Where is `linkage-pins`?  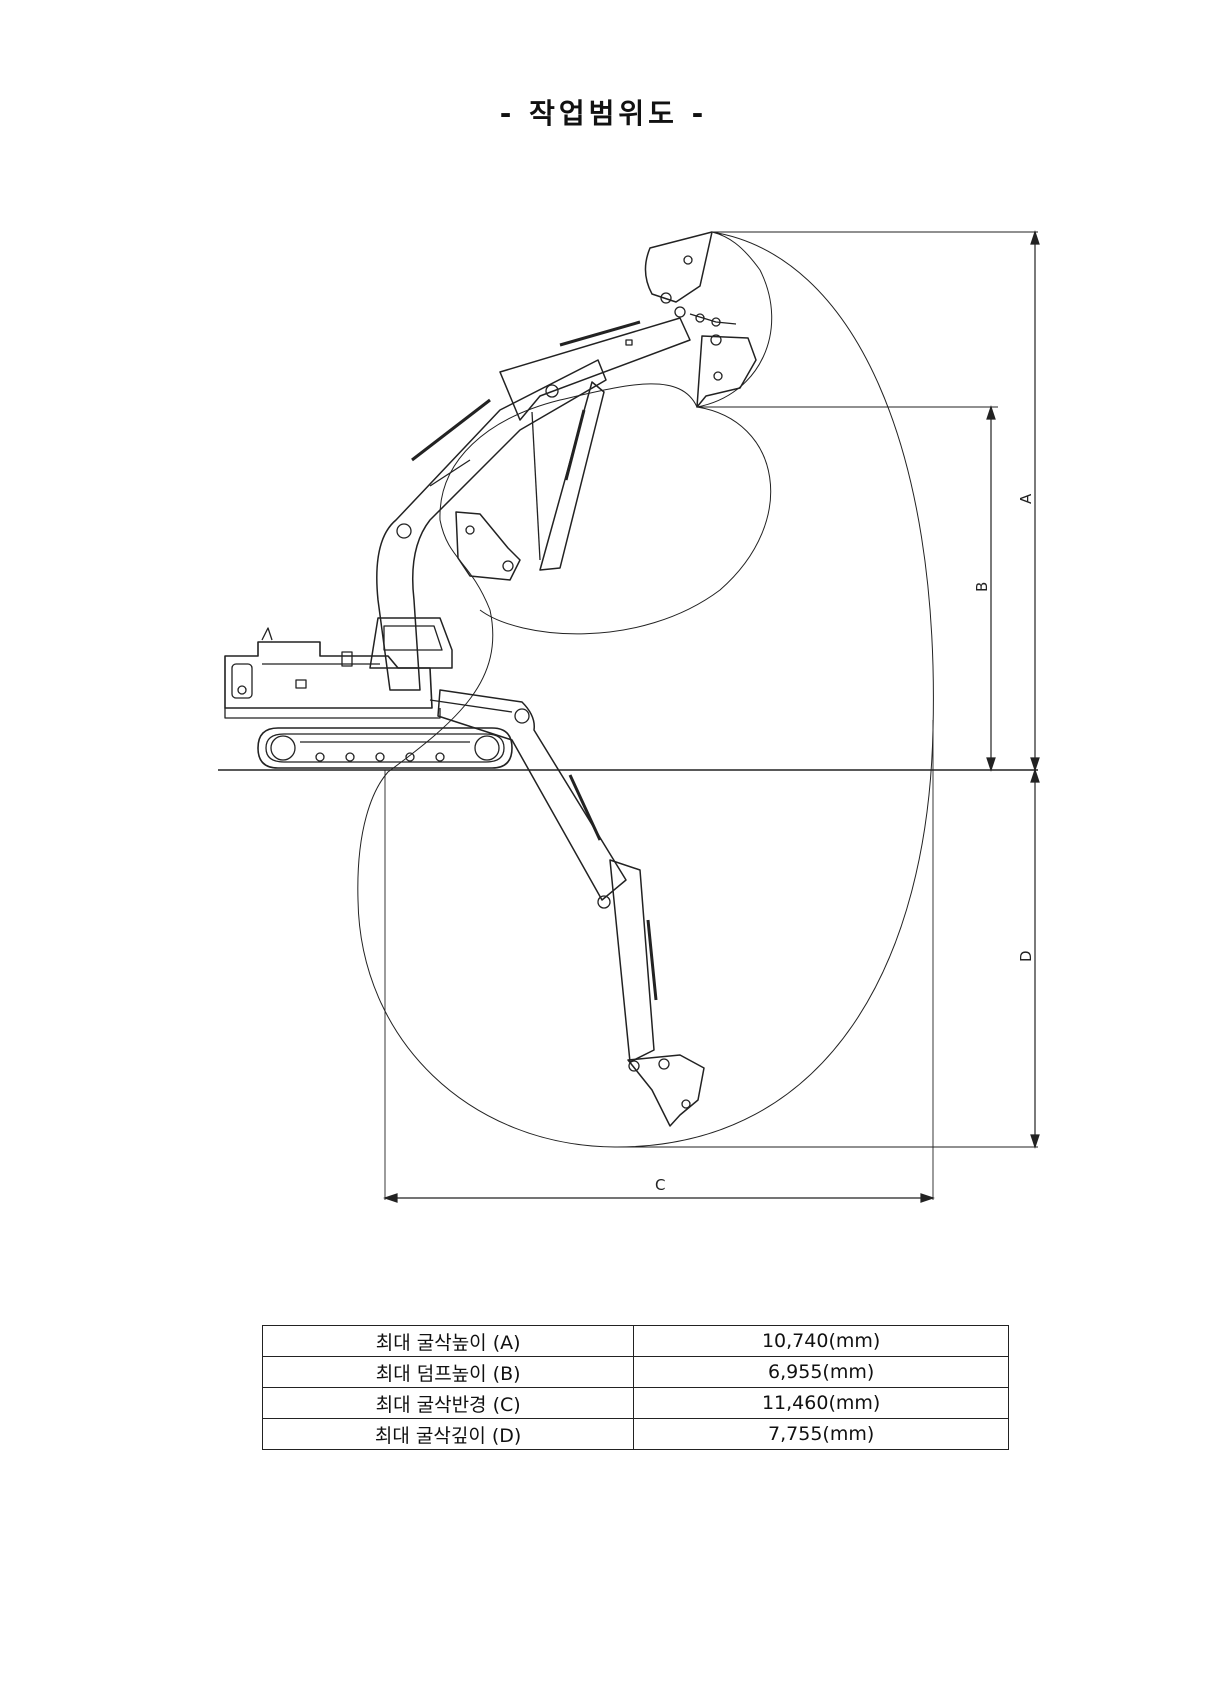 linkage-pins is located at coordinates (697, 316).